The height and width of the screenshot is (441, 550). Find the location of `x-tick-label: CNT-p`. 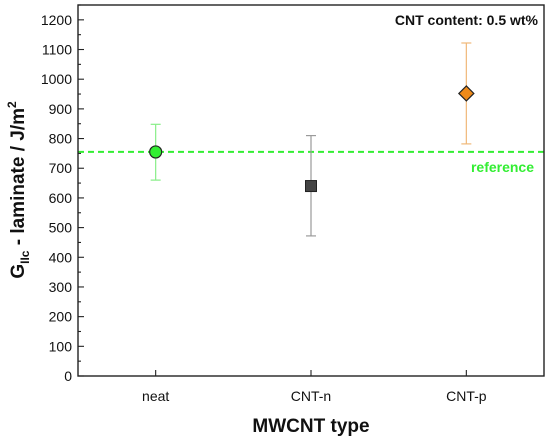

x-tick-label: CNT-p is located at coordinates (466, 396).